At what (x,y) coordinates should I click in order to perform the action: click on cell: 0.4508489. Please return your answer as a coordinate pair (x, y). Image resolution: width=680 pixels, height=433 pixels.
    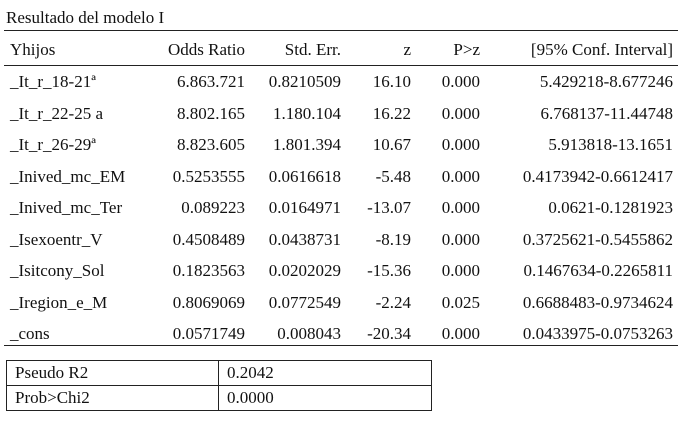
    Looking at the image, I should click on (208, 239).